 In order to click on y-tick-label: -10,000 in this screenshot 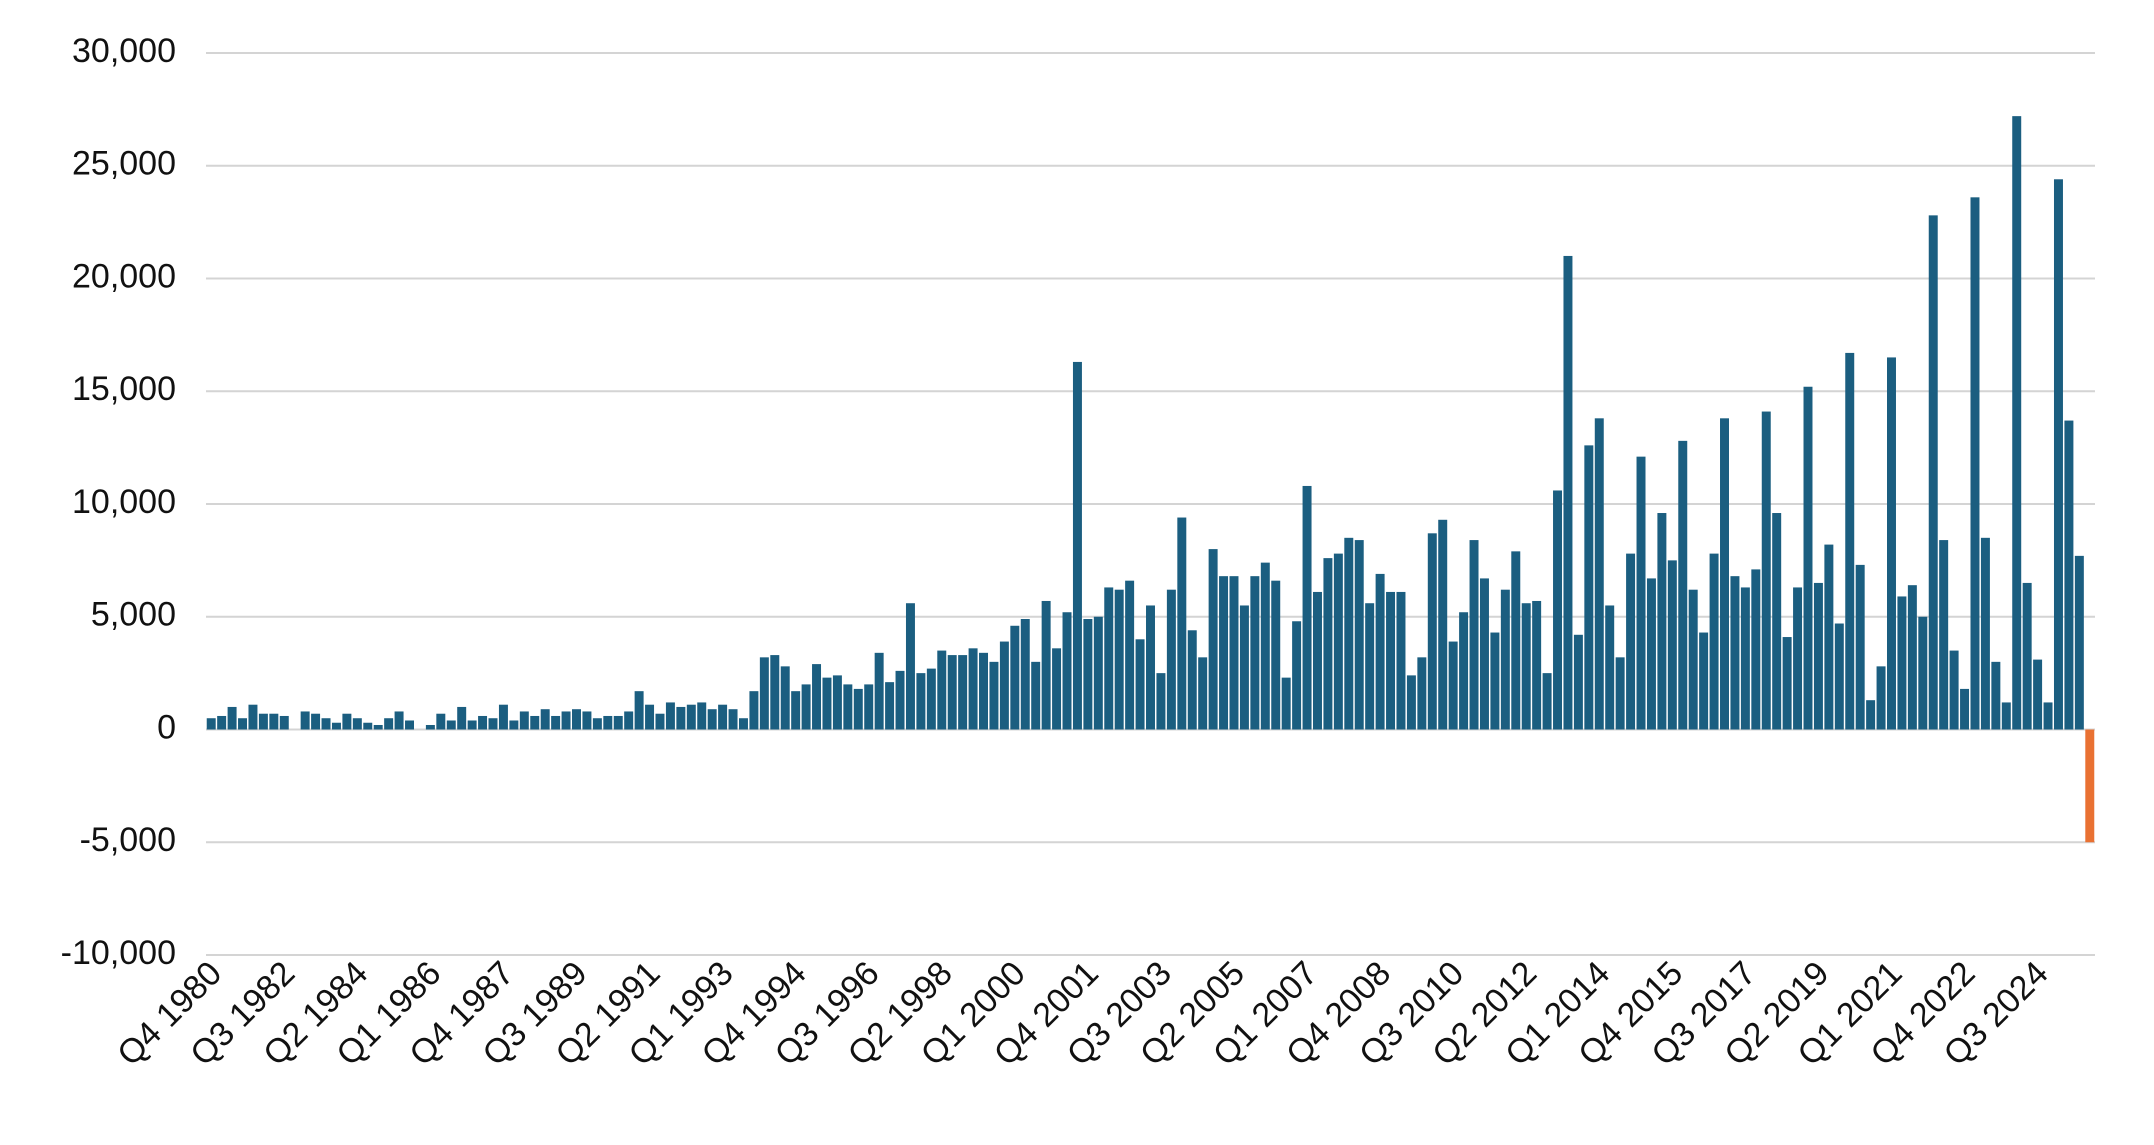, I will do `click(118, 953)`.